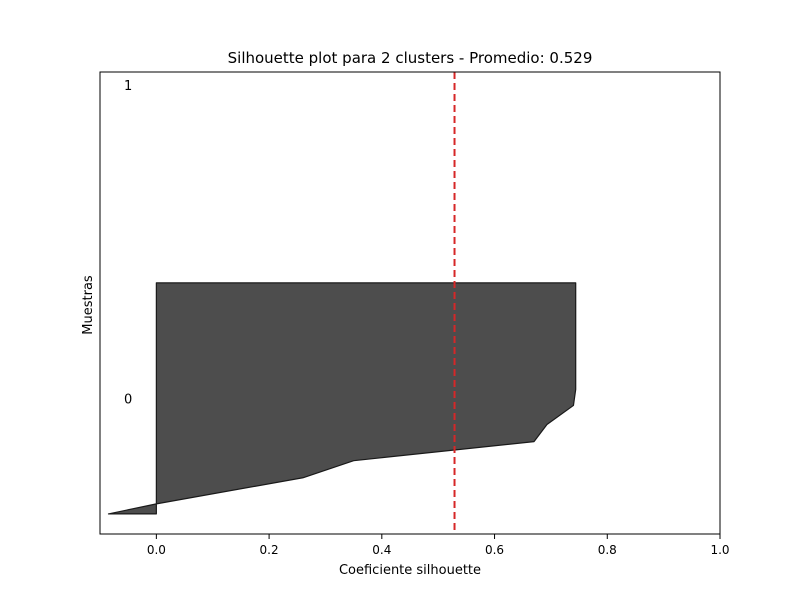 The image size is (800, 600). I want to click on x-tick-label: 0.4, so click(381, 550).